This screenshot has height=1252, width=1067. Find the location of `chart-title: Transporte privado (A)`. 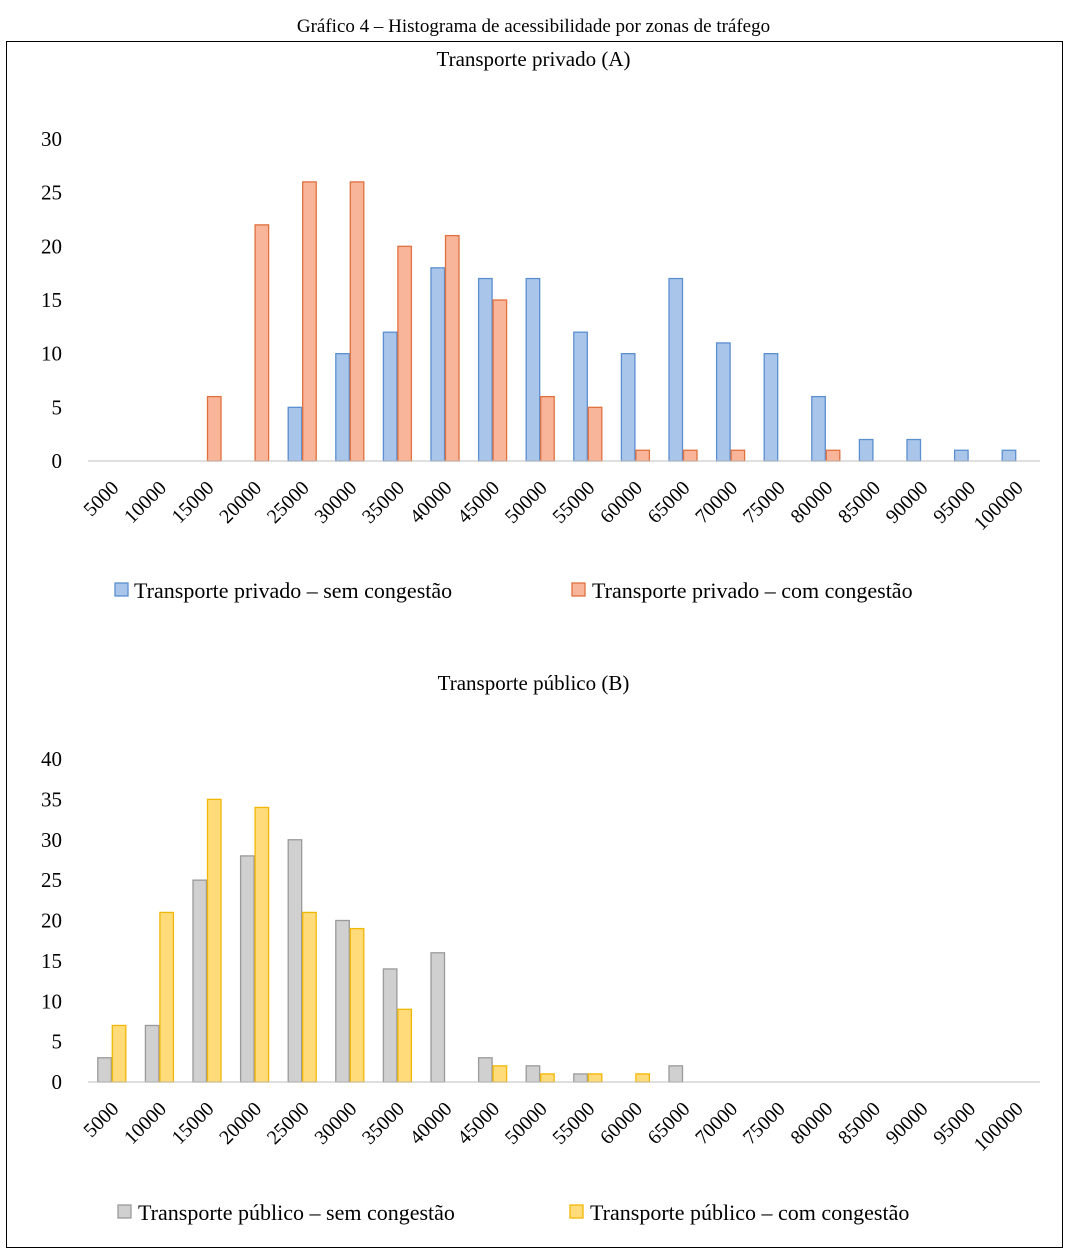

chart-title: Transporte privado (A) is located at coordinates (533, 59).